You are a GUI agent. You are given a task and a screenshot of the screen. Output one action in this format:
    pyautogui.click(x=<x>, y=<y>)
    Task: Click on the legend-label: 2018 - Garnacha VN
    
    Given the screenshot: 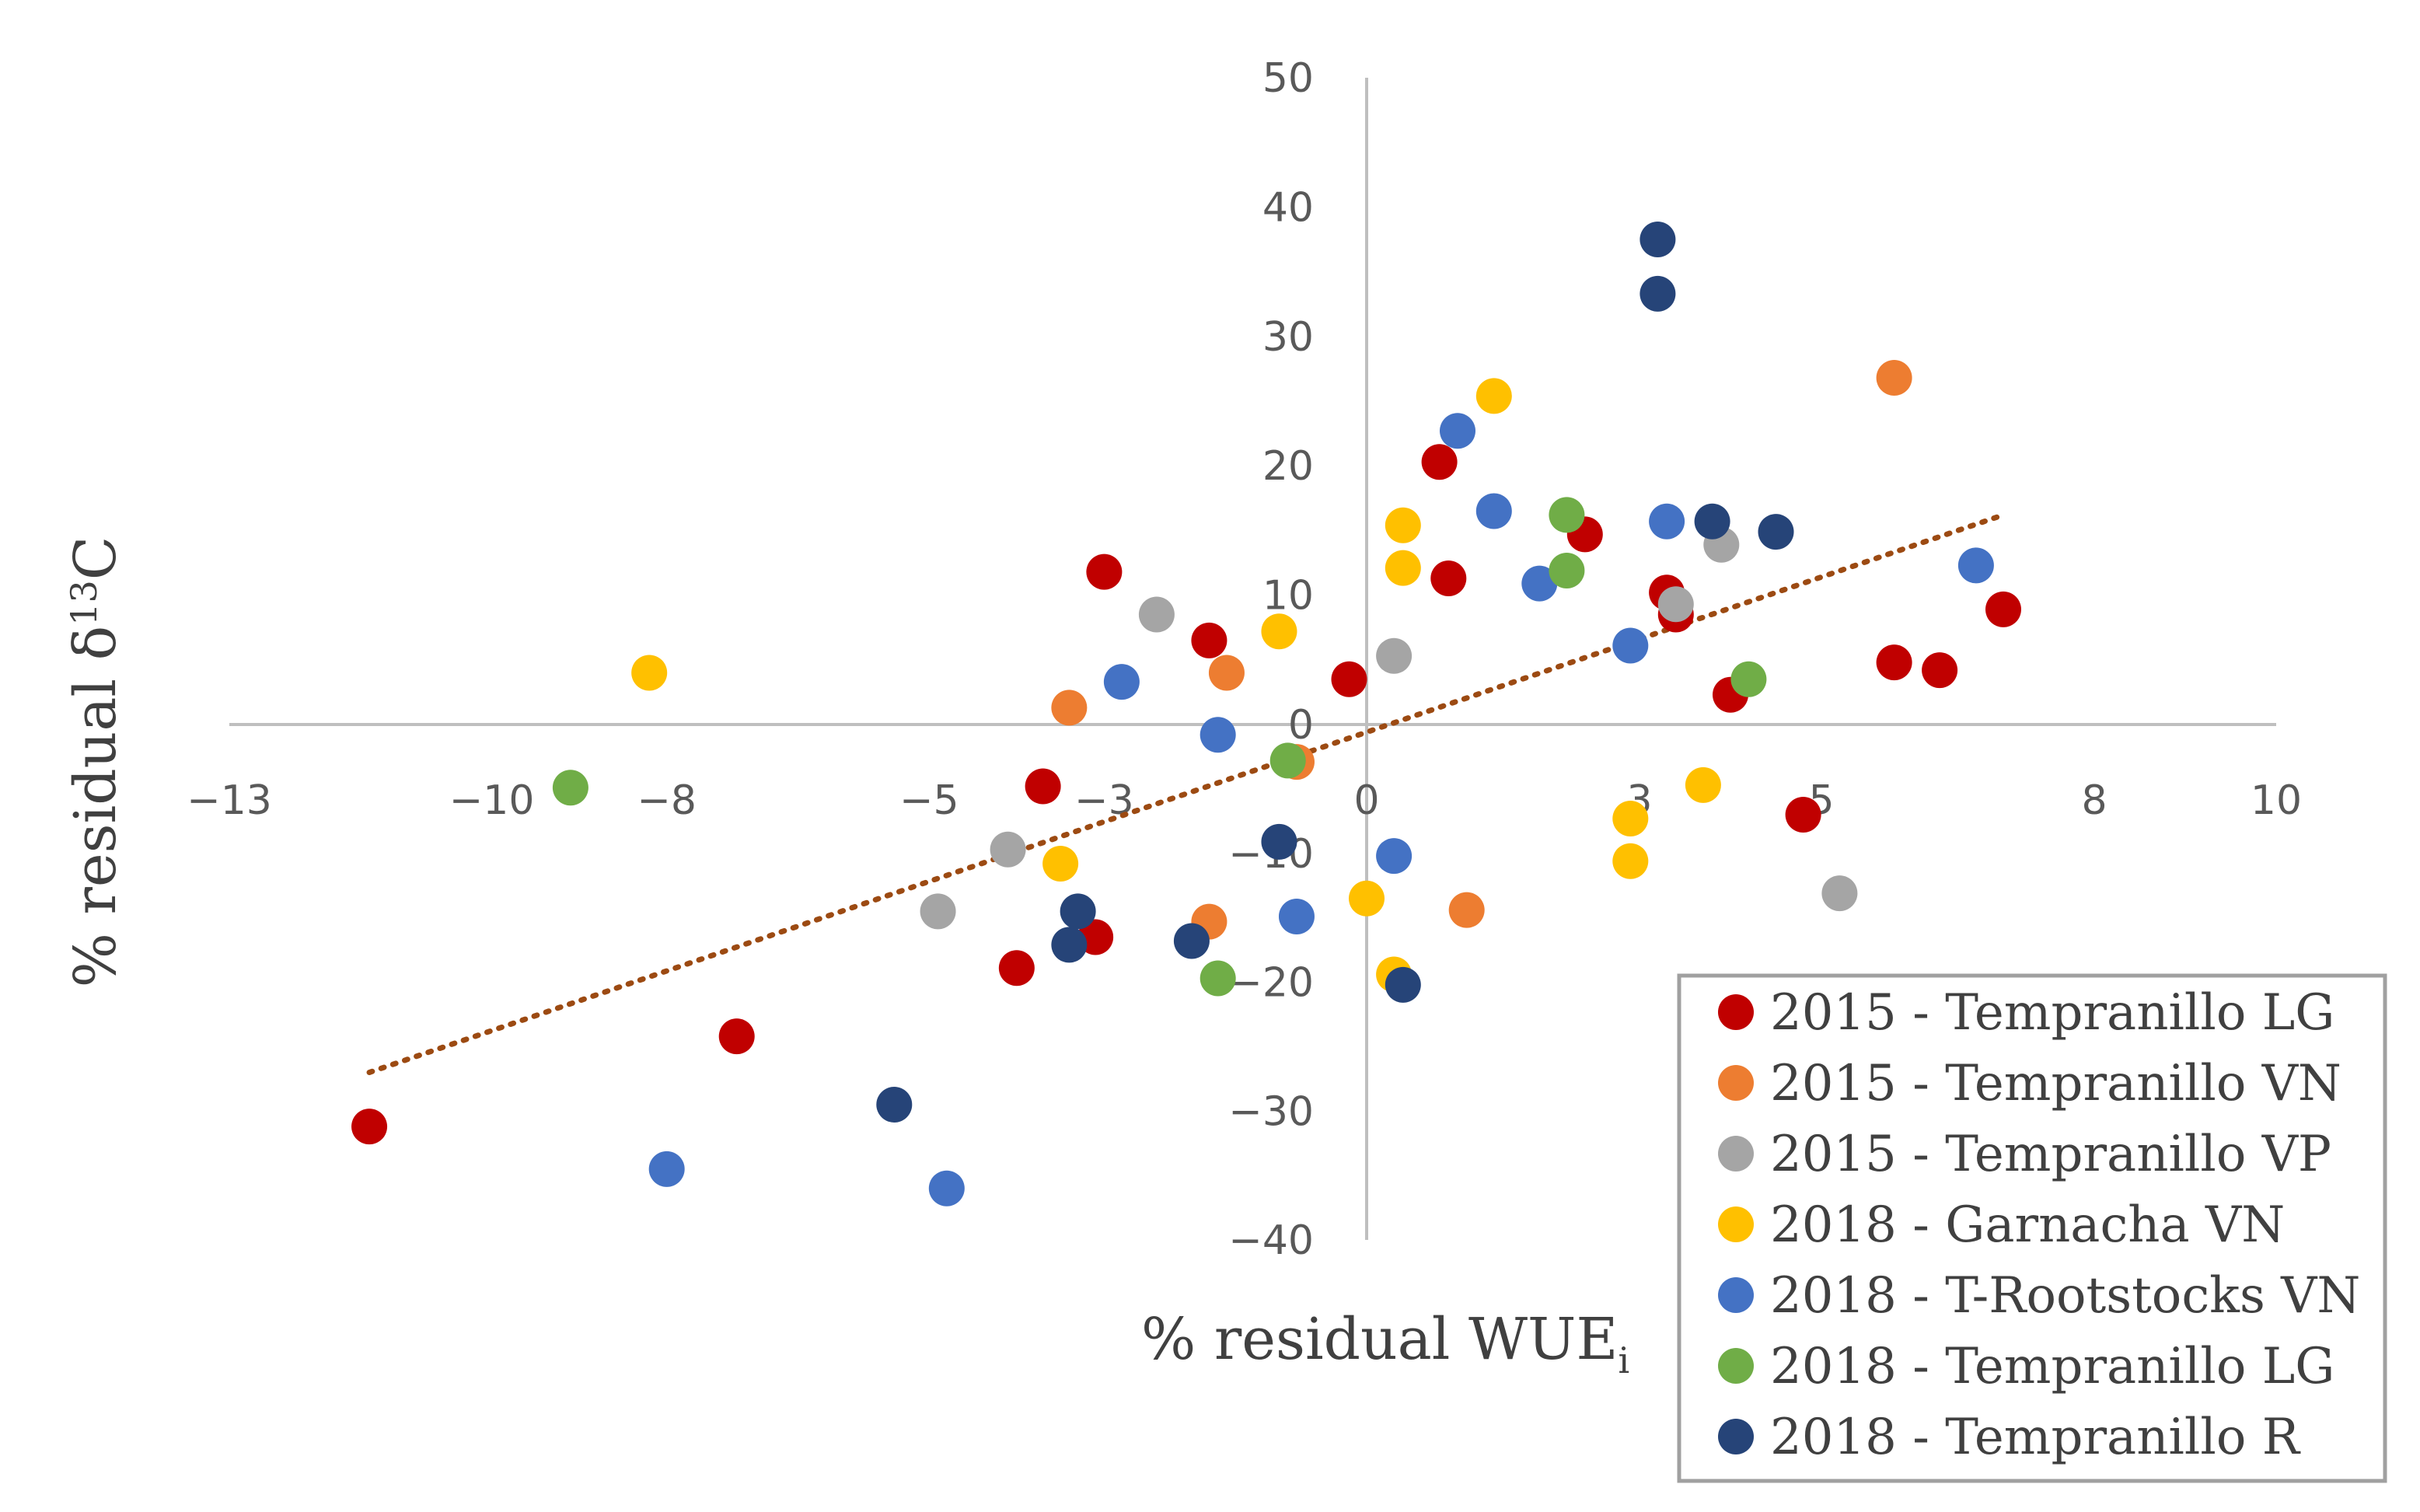 What is the action you would take?
    pyautogui.click(x=2028, y=1225)
    